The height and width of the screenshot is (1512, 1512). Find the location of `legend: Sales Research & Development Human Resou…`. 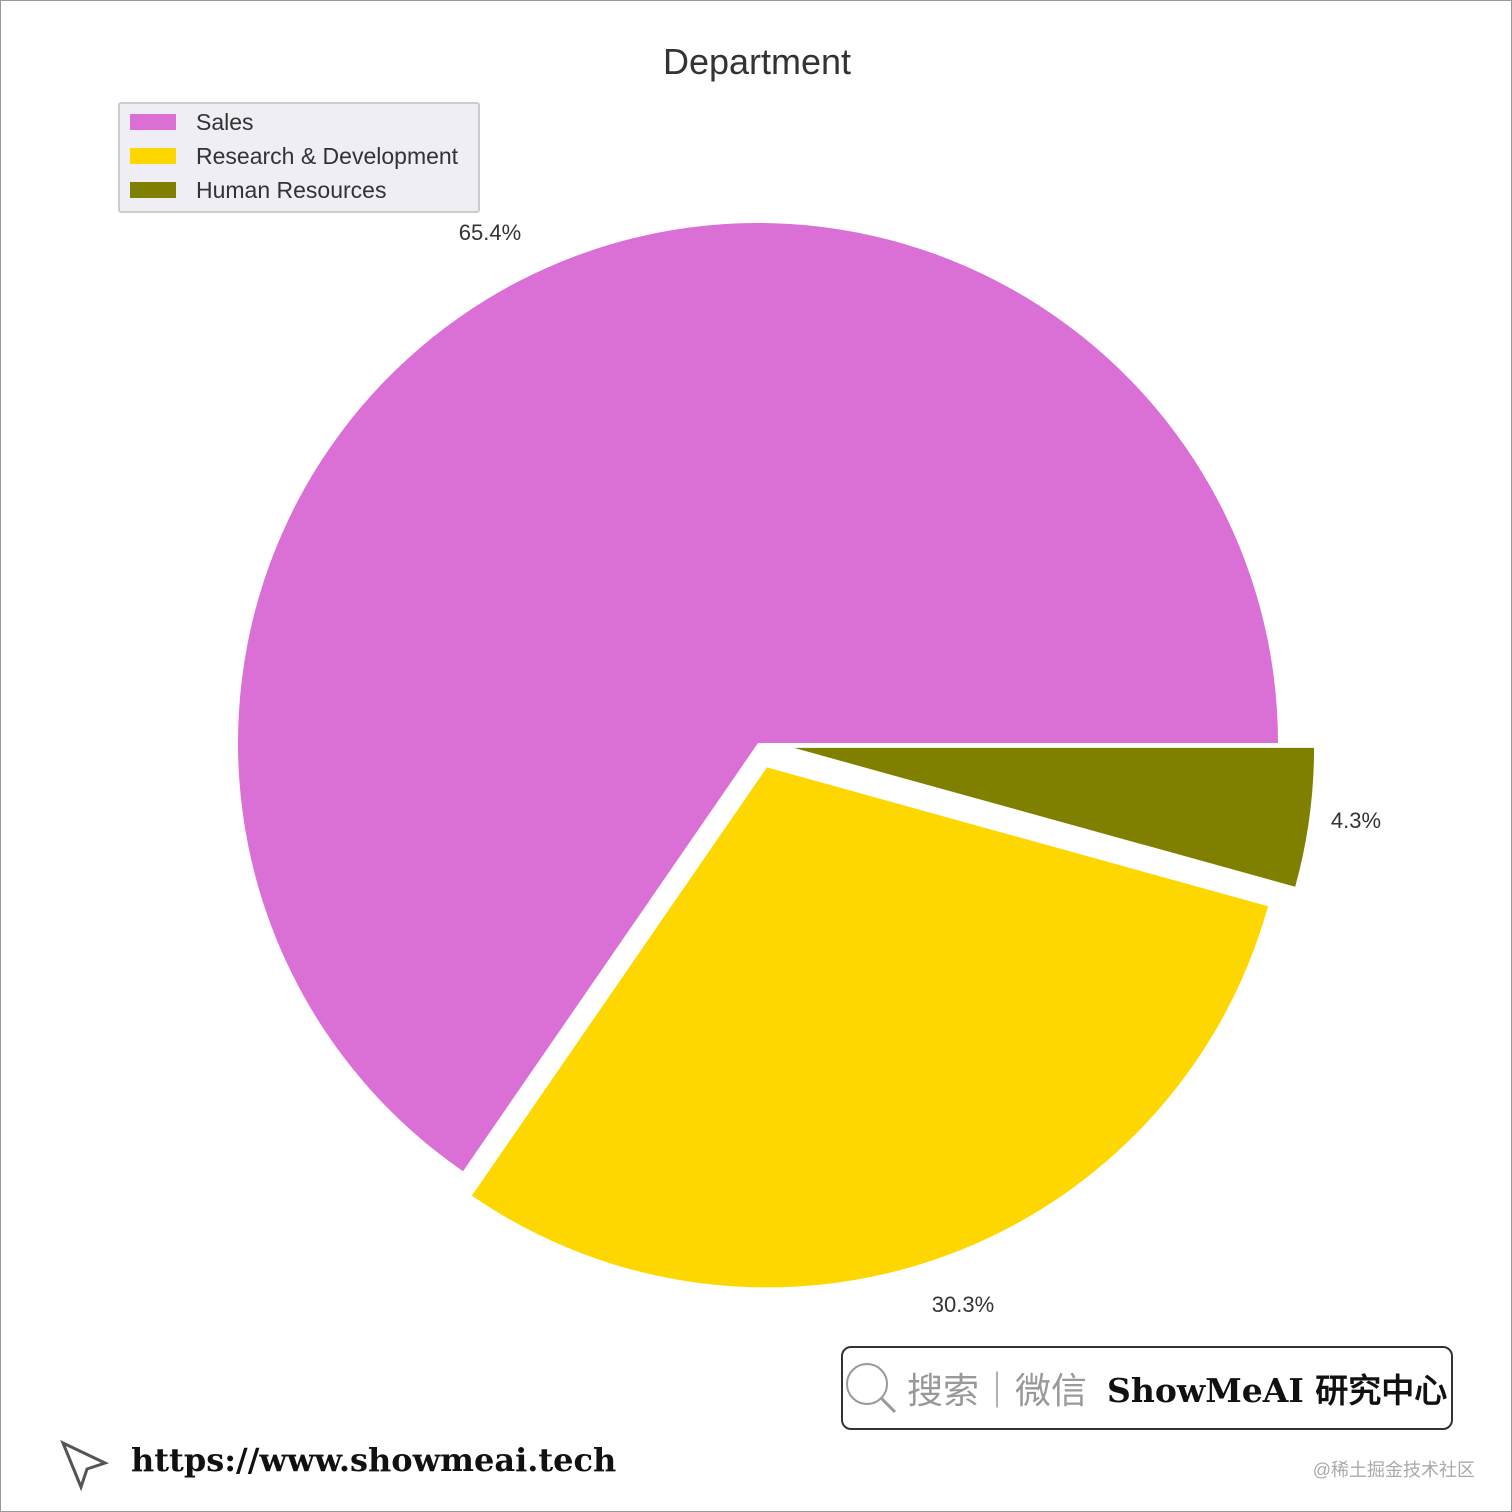

legend: Sales Research & Development Human Resou… is located at coordinates (299, 157).